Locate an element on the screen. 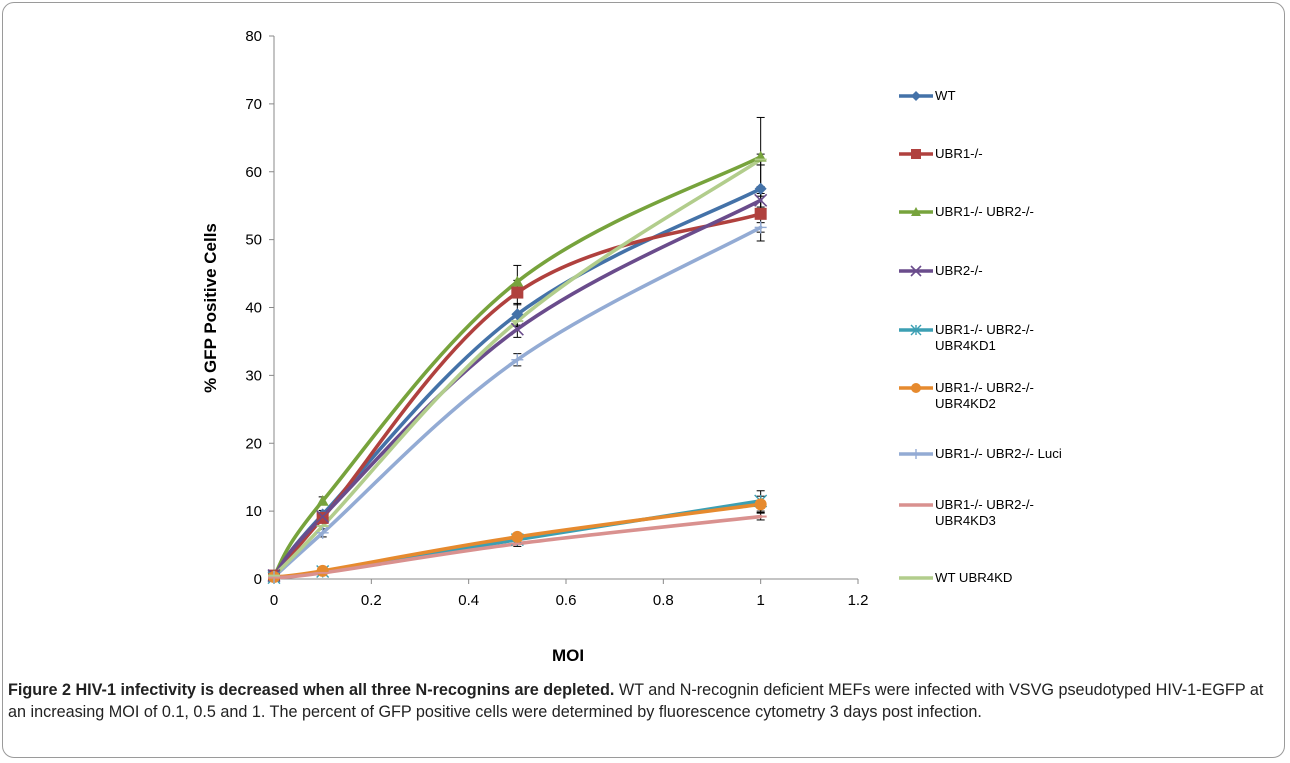 The height and width of the screenshot is (763, 1290). x-tick-label: 0.8 is located at coordinates (663, 600).